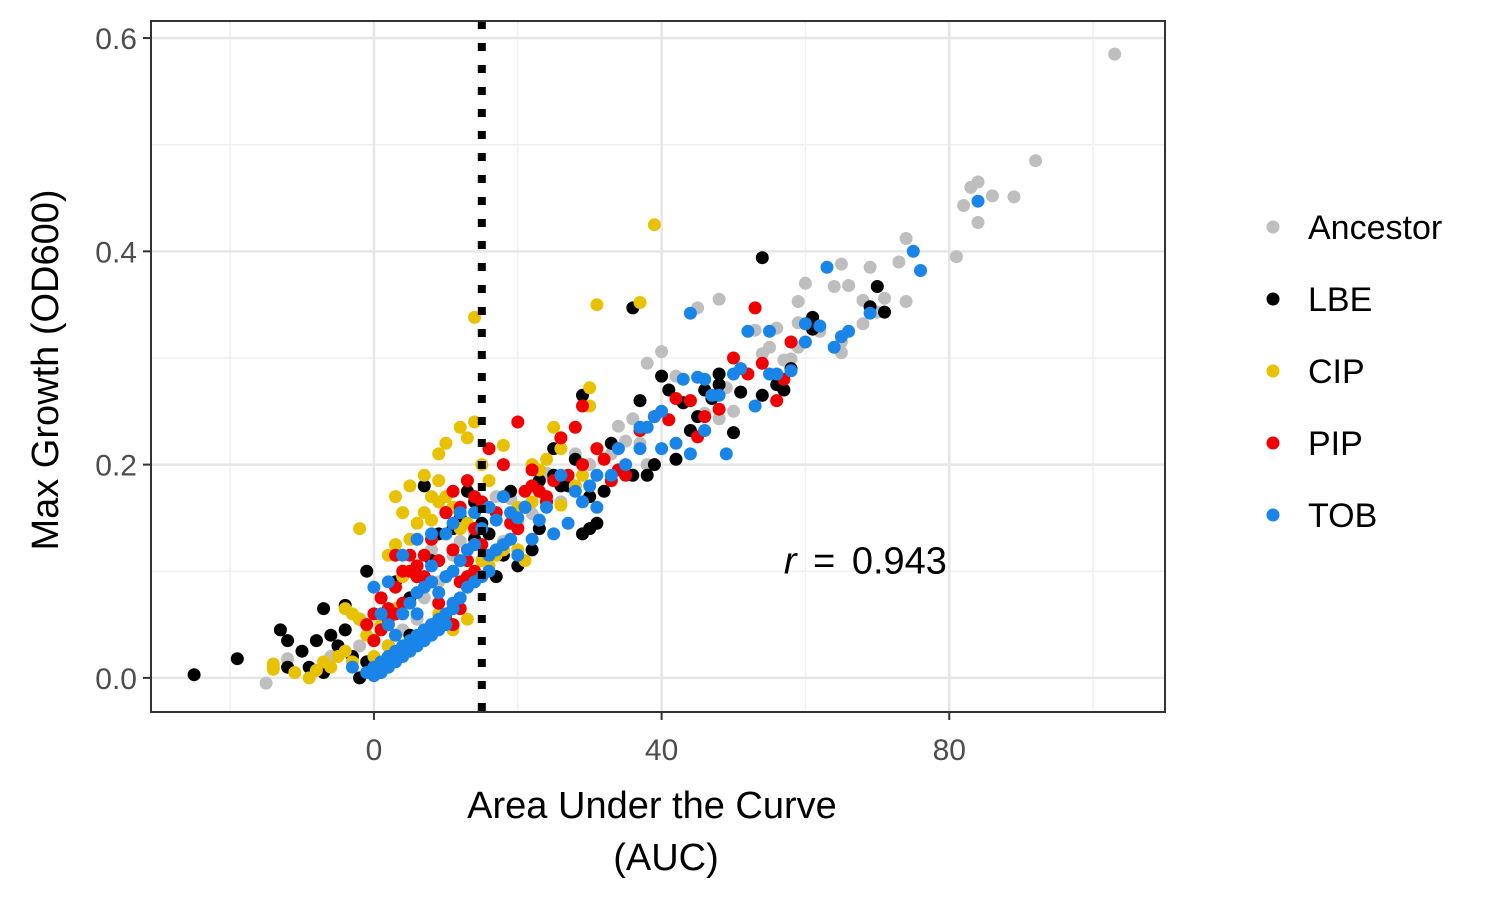 The image size is (1500, 900). I want to click on y-tick-label: 0.4, so click(116, 252).